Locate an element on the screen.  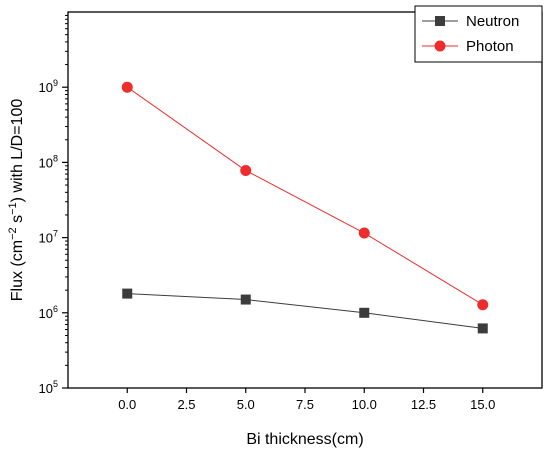
y-tick-label: 10⁹ is located at coordinates (48, 86).